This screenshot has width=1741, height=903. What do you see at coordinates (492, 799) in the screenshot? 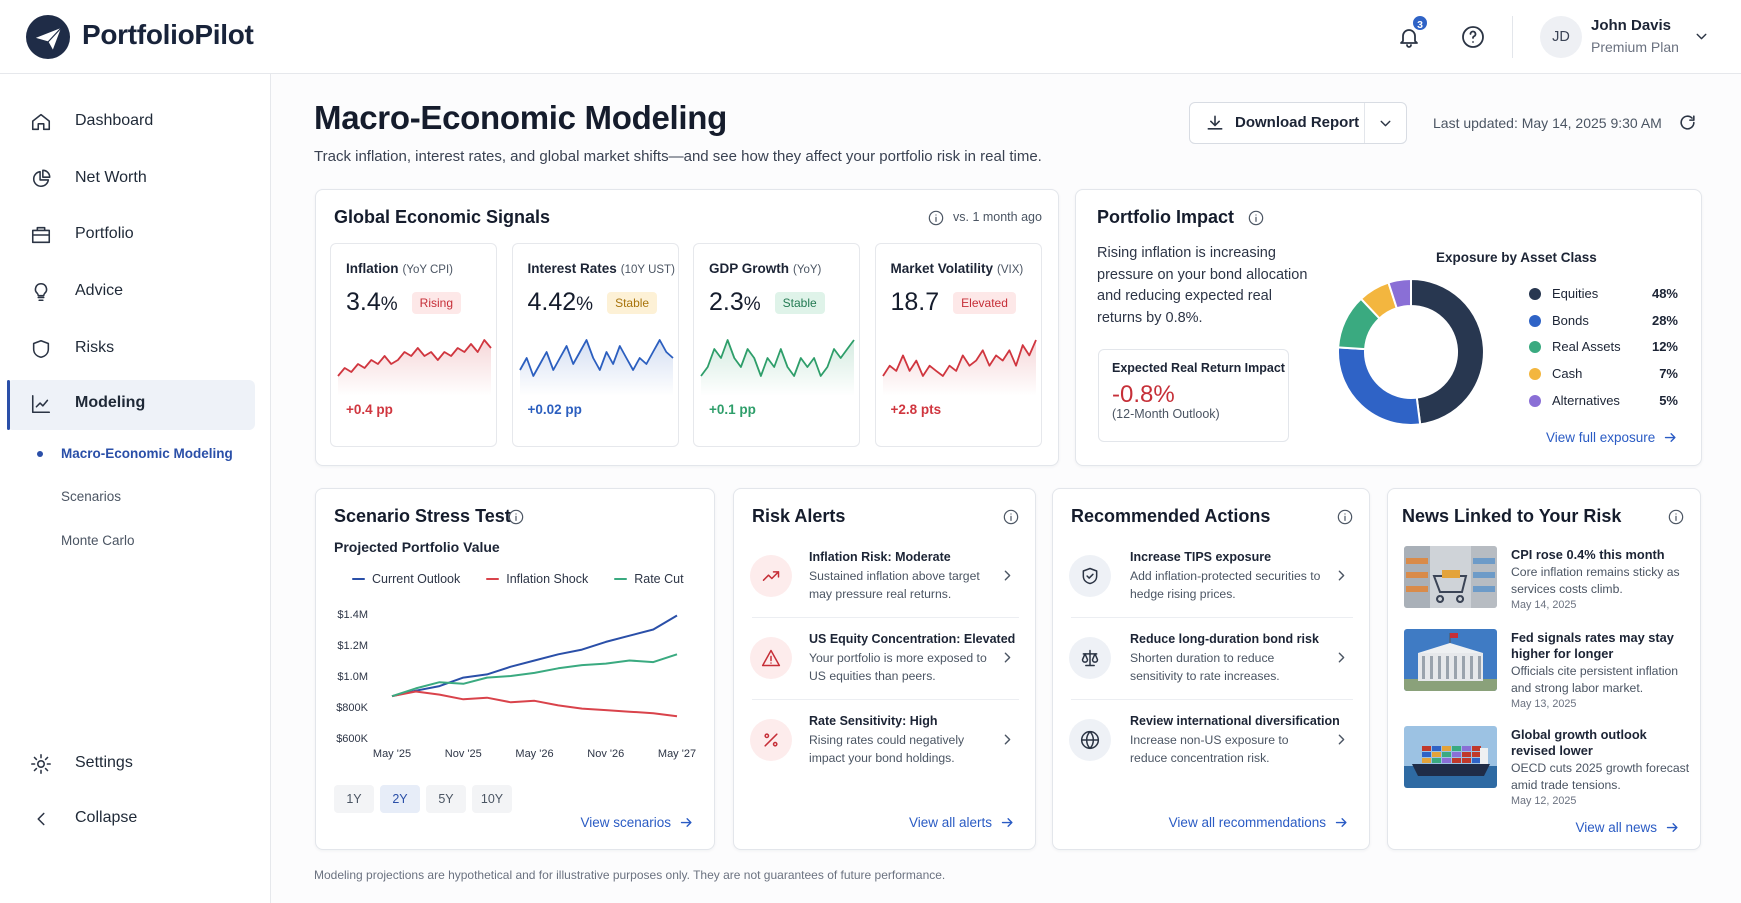
I see `range-button: 10Y` at bounding box center [492, 799].